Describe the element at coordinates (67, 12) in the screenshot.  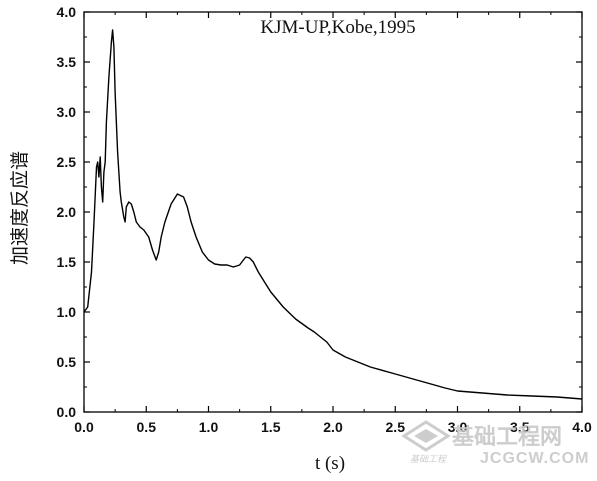
I see `y-tick-label: 4.0` at that location.